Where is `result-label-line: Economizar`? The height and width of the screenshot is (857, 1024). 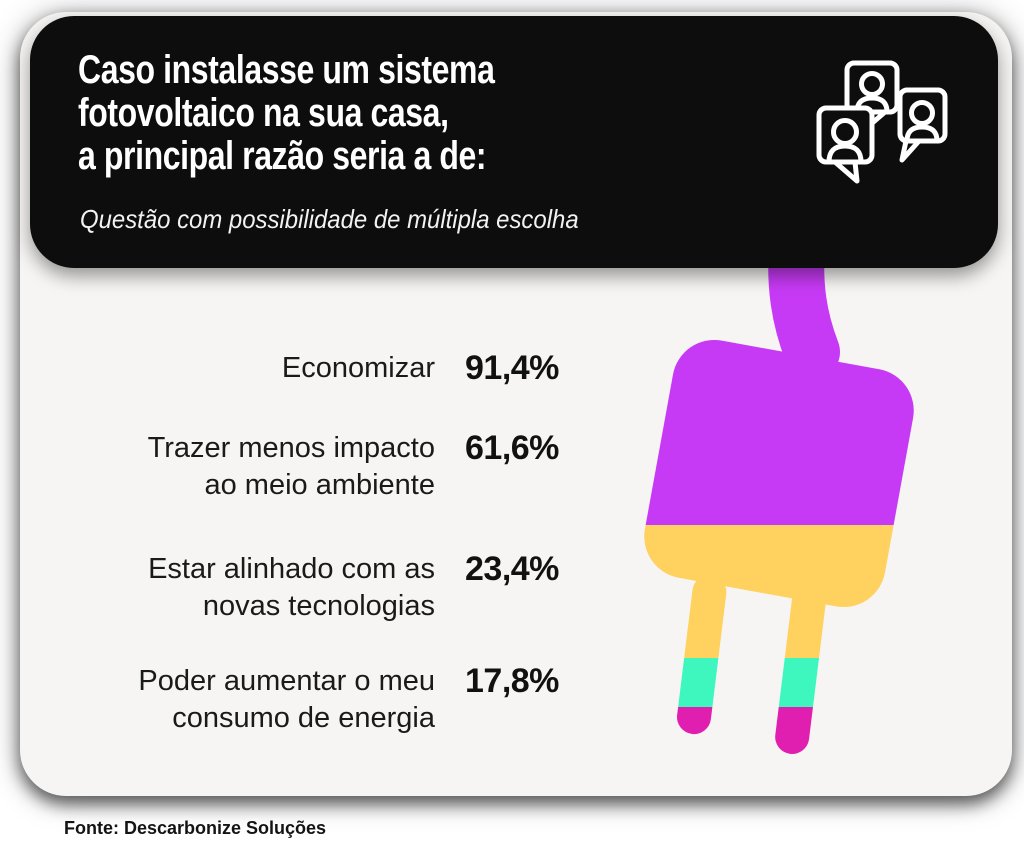
result-label-line: Economizar is located at coordinates (358, 368).